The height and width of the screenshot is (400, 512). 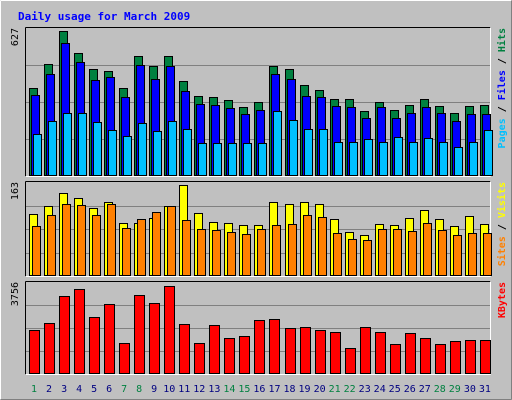 What do you see at coordinates (470, 389) in the screenshot?
I see `x-tick-label-day-30: 30` at bounding box center [470, 389].